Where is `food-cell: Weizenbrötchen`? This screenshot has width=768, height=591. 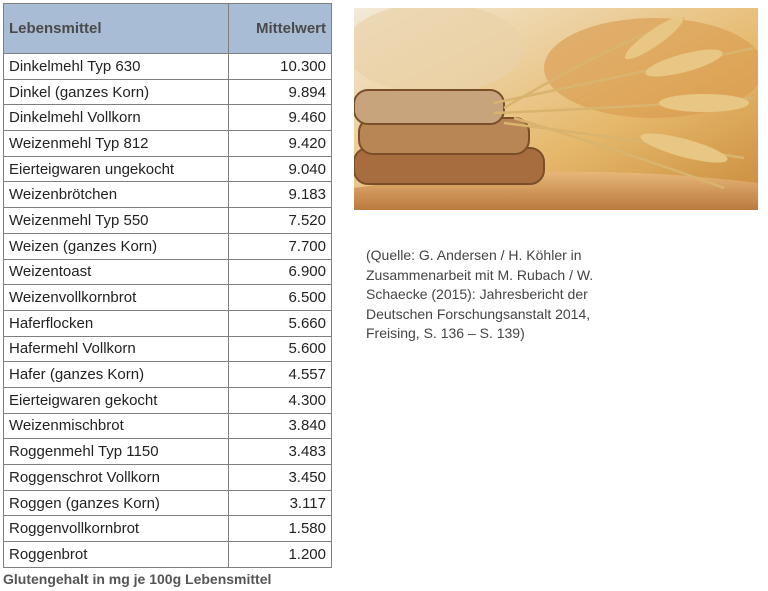
food-cell: Weizenbrötchen is located at coordinates (116, 195).